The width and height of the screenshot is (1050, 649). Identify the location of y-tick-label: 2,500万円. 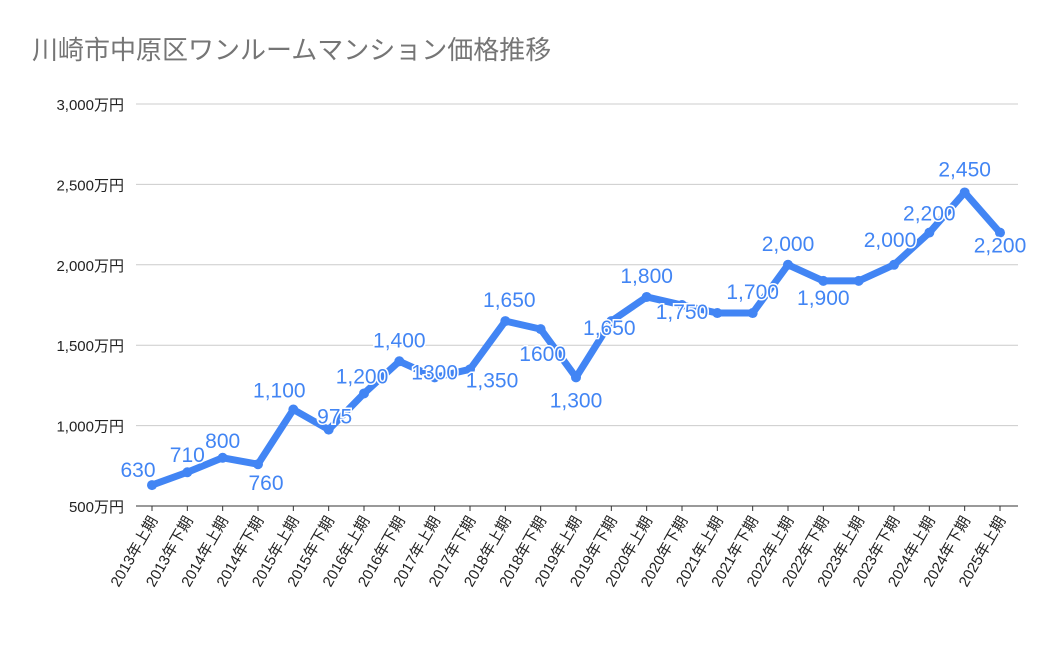
(90, 185).